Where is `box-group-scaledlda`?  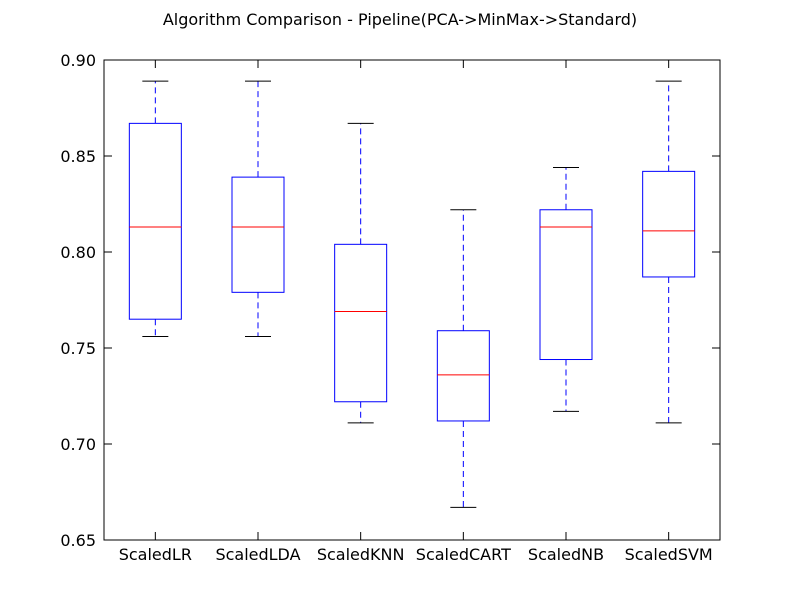
box-group-scaledlda is located at coordinates (258, 208).